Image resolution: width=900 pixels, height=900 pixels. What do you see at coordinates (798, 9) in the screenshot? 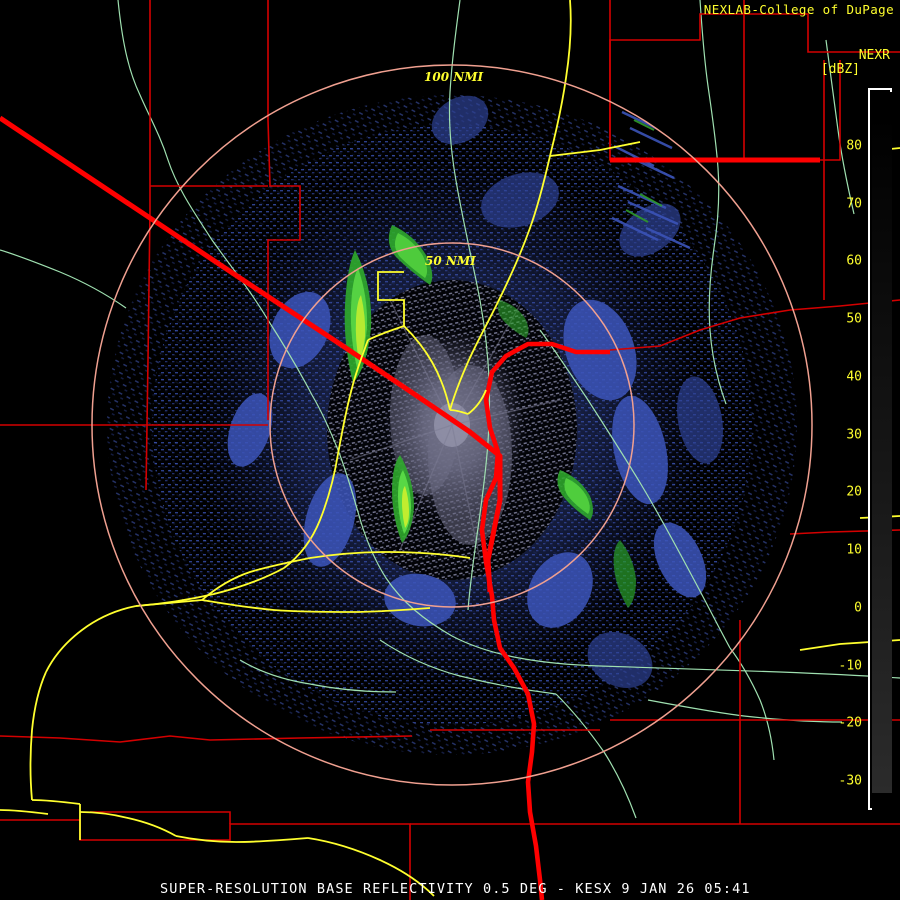
I see `provider-credit: NEXLAB-College of DuPage` at bounding box center [798, 9].